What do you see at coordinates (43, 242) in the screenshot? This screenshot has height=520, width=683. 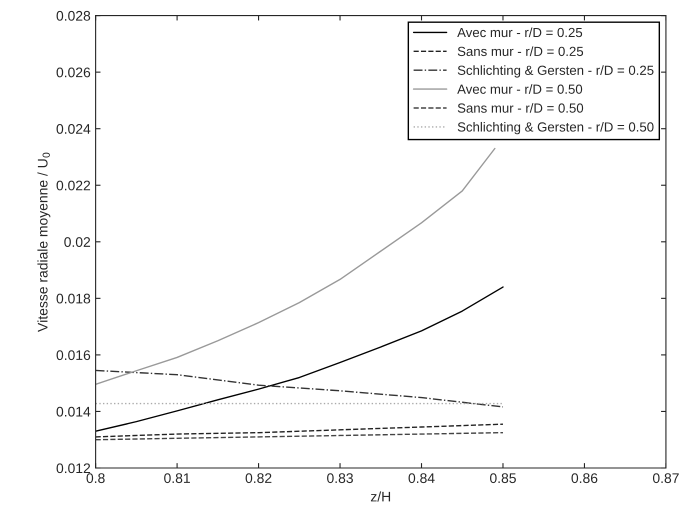 I see `y-axis-title: Vitesse radiale moyenne / U$_{0}$` at bounding box center [43, 242].